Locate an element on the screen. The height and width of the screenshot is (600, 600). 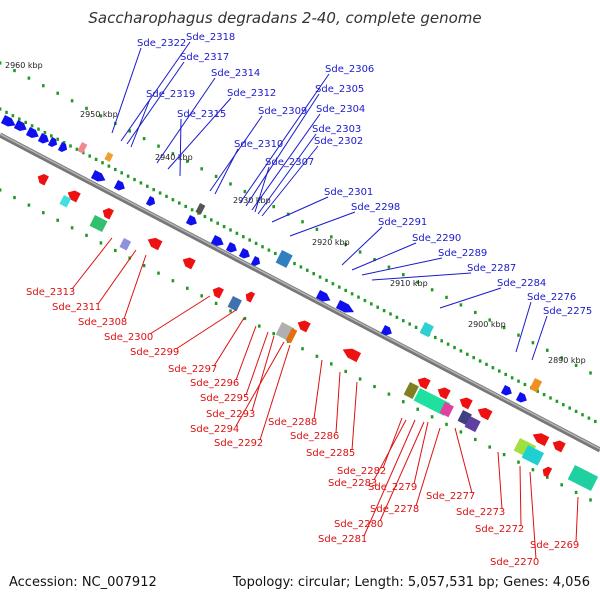
reverse-gene-label: Sde_2286 is located at coordinates (314, 436).